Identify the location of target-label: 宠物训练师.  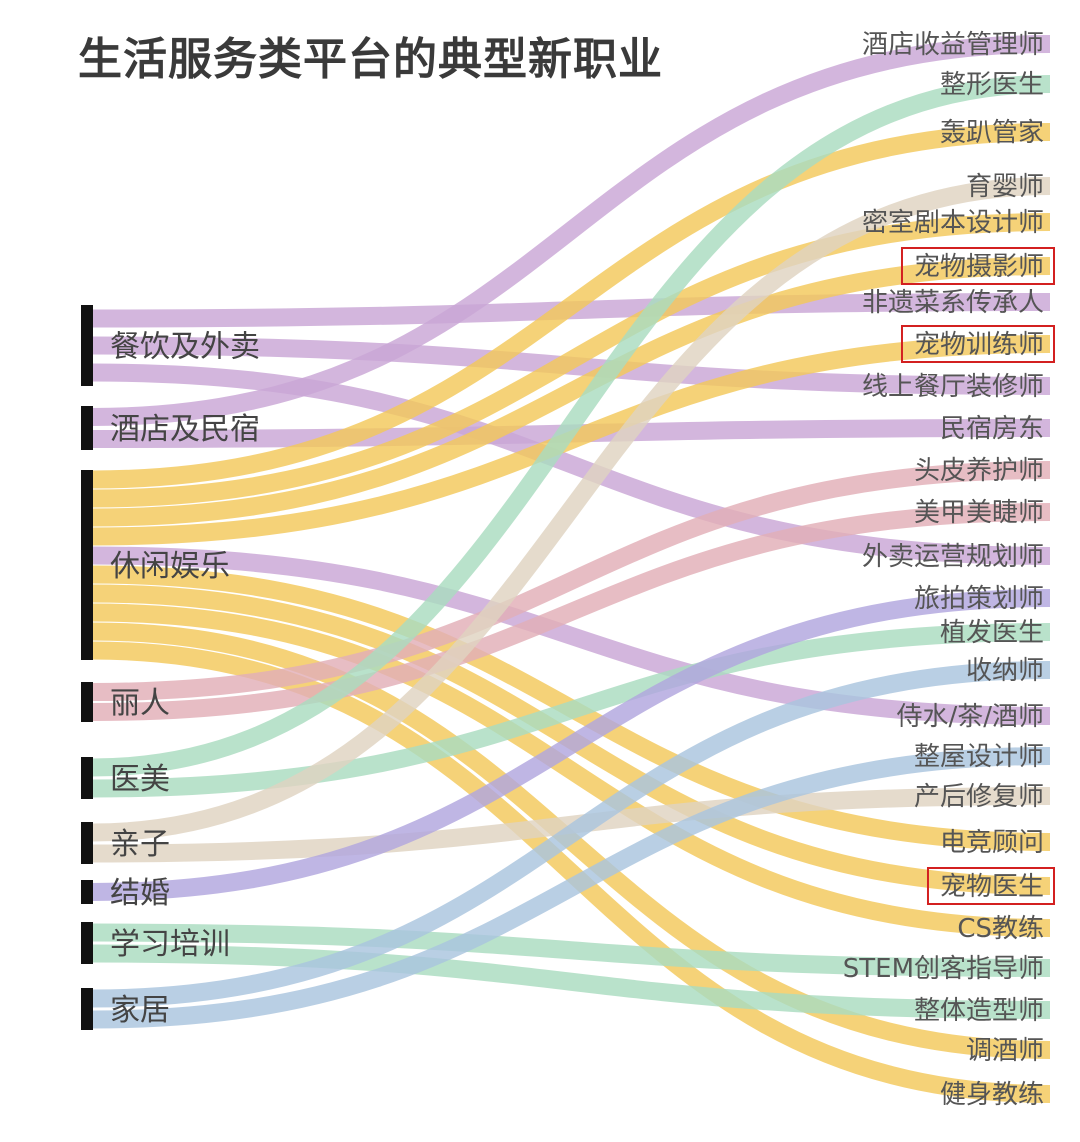
(979, 345).